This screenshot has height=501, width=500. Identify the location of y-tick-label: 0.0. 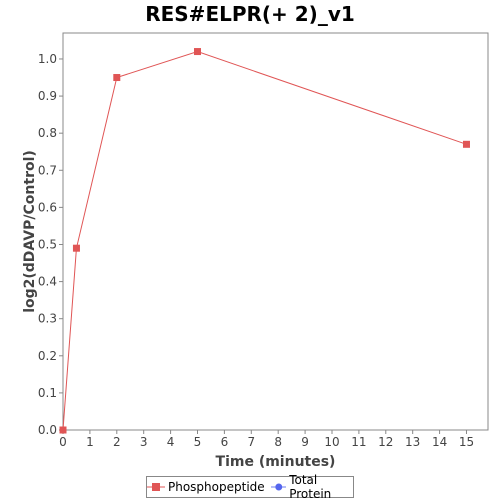
(47, 430).